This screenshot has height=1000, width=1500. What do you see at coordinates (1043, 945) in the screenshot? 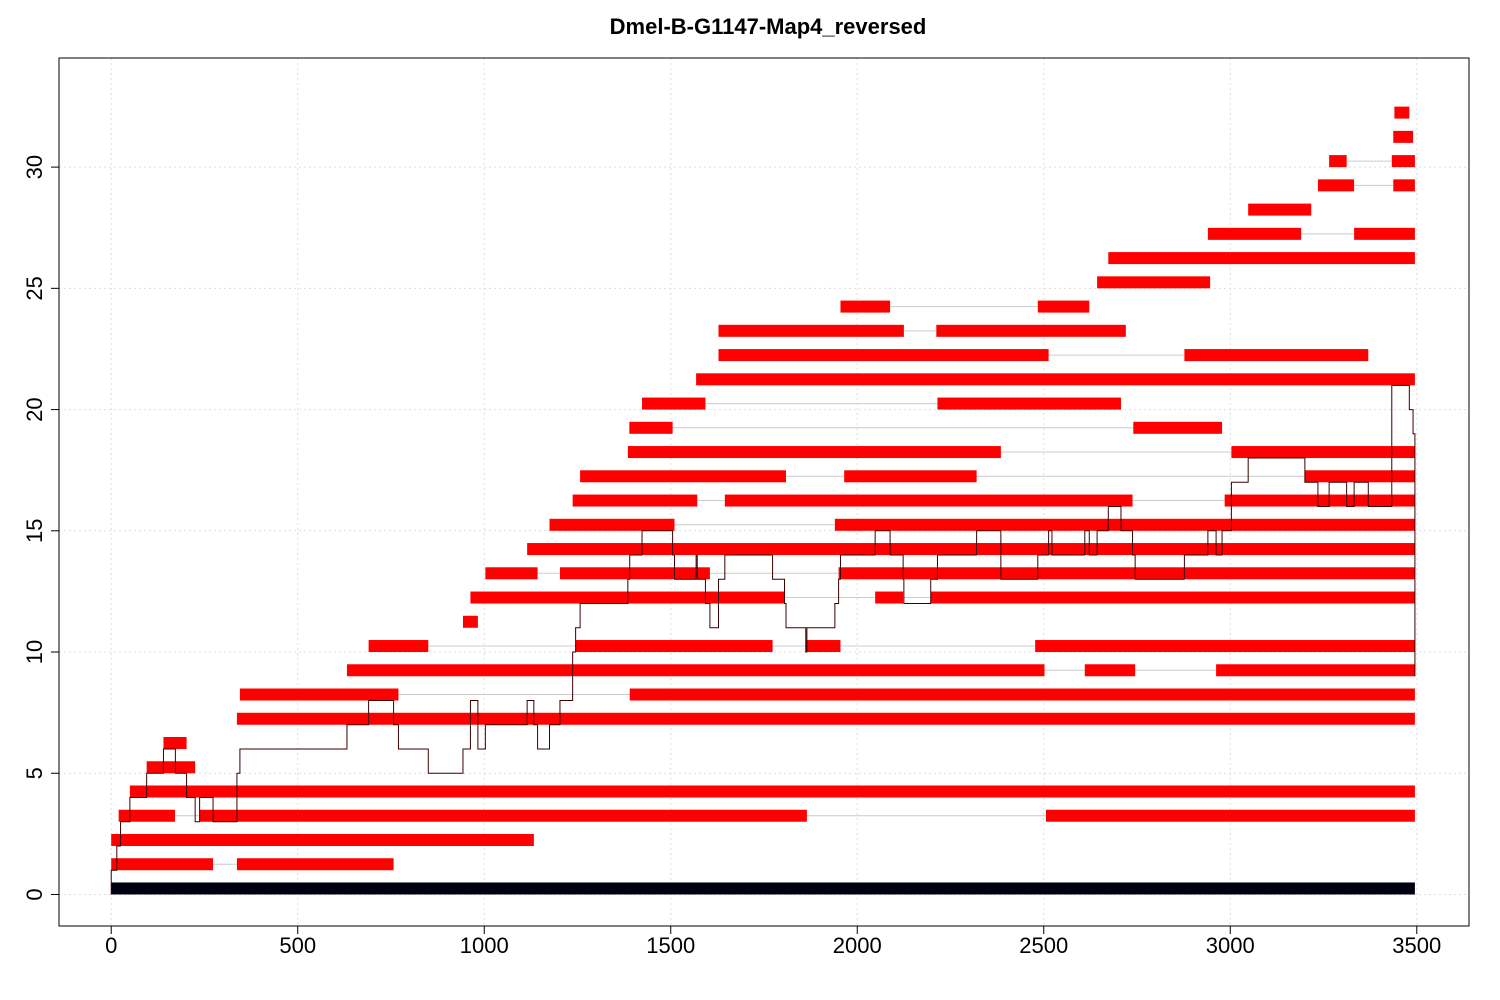
I see `x-tick-label: 2500` at bounding box center [1043, 945].